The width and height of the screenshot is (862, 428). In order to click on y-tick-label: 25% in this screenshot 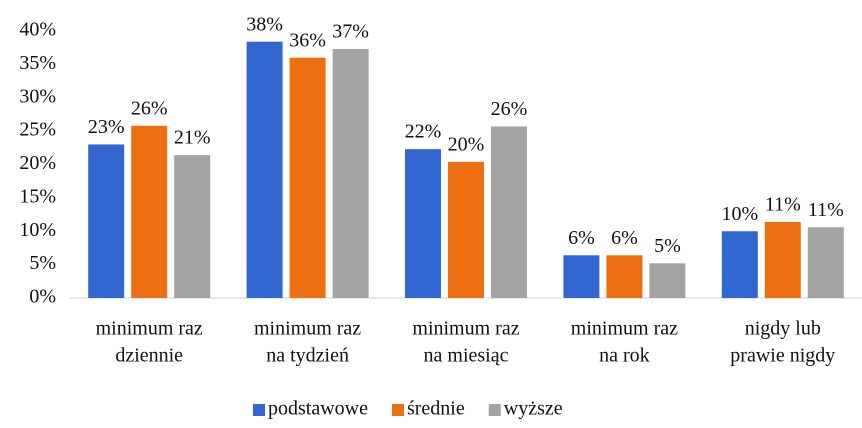, I will do `click(37, 130)`.